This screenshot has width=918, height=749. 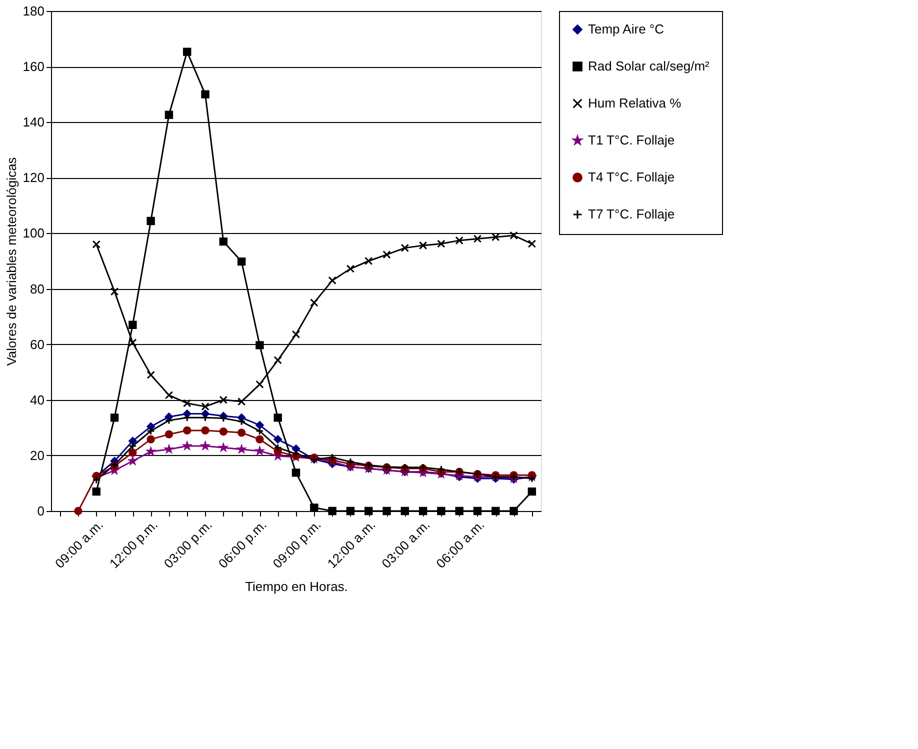 What do you see at coordinates (296, 586) in the screenshot?
I see `x-axis-title: Tiempo en Horas.` at bounding box center [296, 586].